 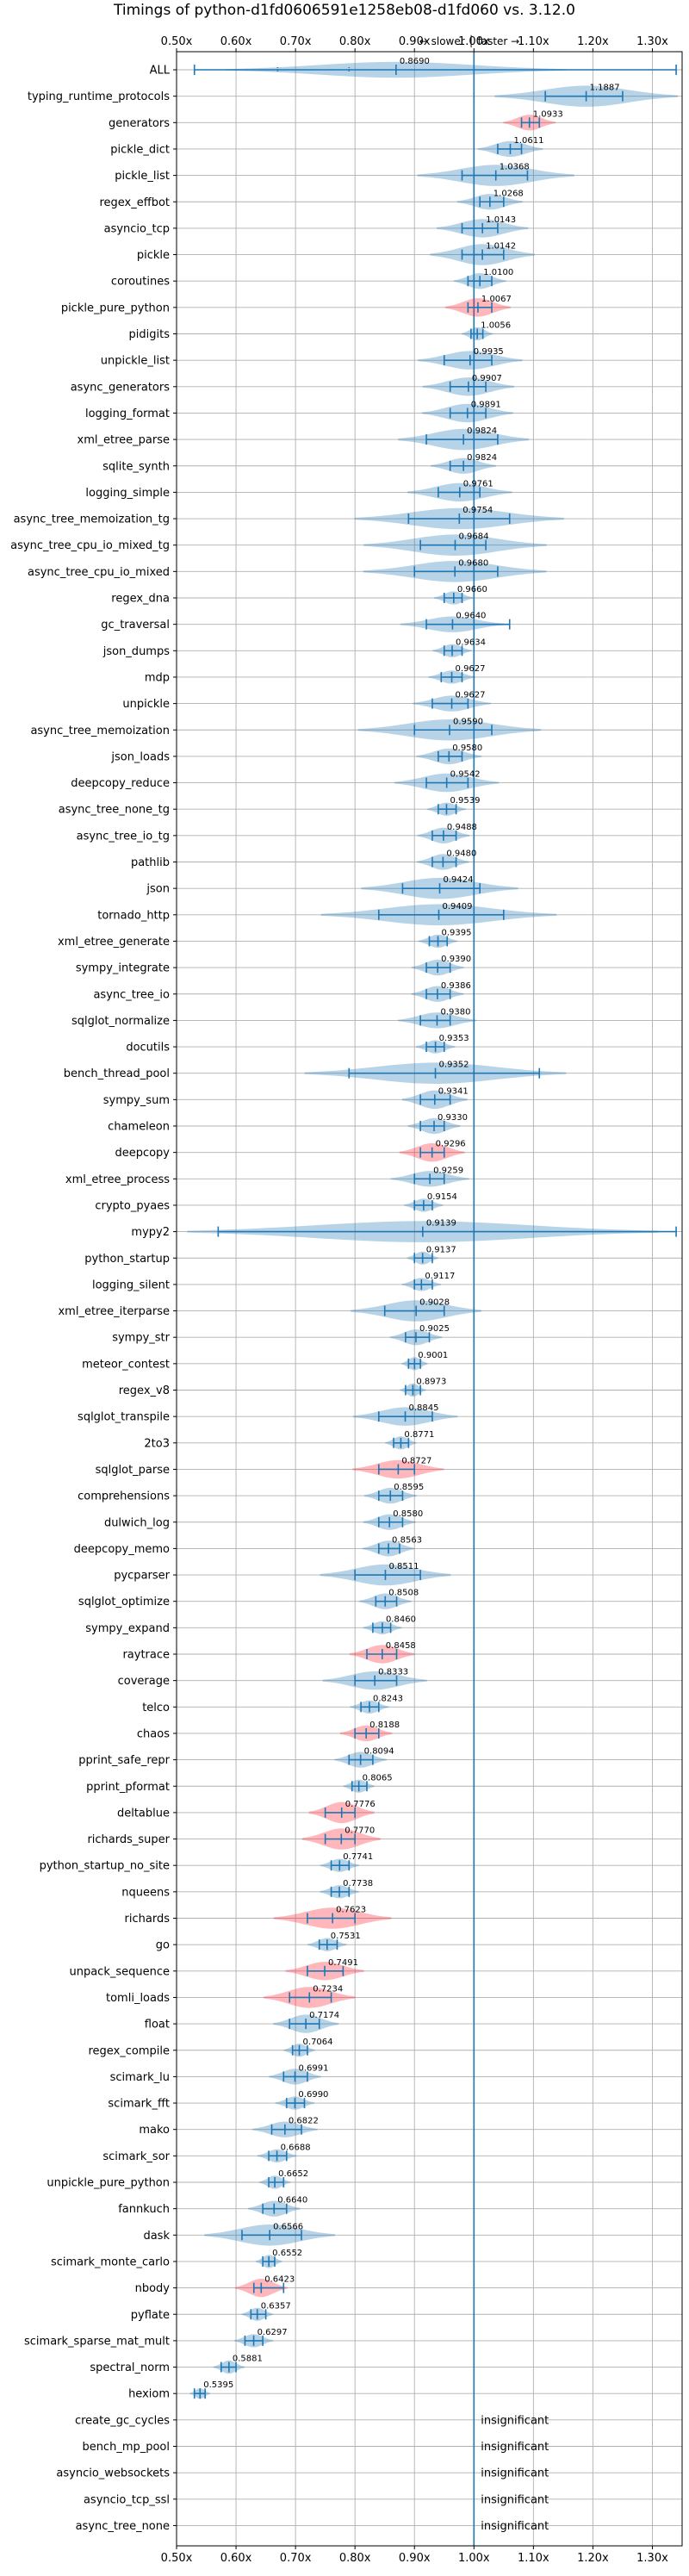 I want to click on benchmark-label: typing_runtime_protocols, so click(x=99, y=97).